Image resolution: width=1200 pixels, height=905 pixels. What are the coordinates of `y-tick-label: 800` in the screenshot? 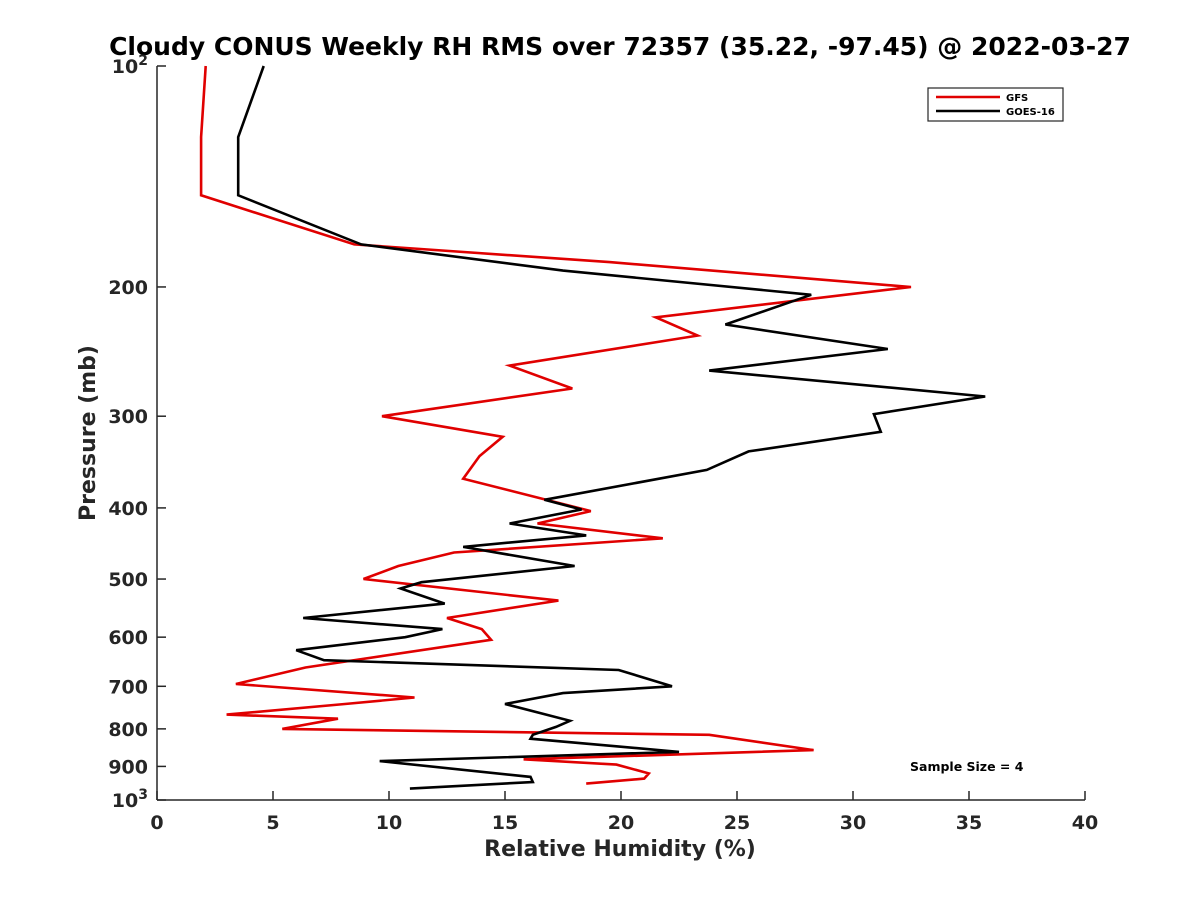 It's located at (128, 730).